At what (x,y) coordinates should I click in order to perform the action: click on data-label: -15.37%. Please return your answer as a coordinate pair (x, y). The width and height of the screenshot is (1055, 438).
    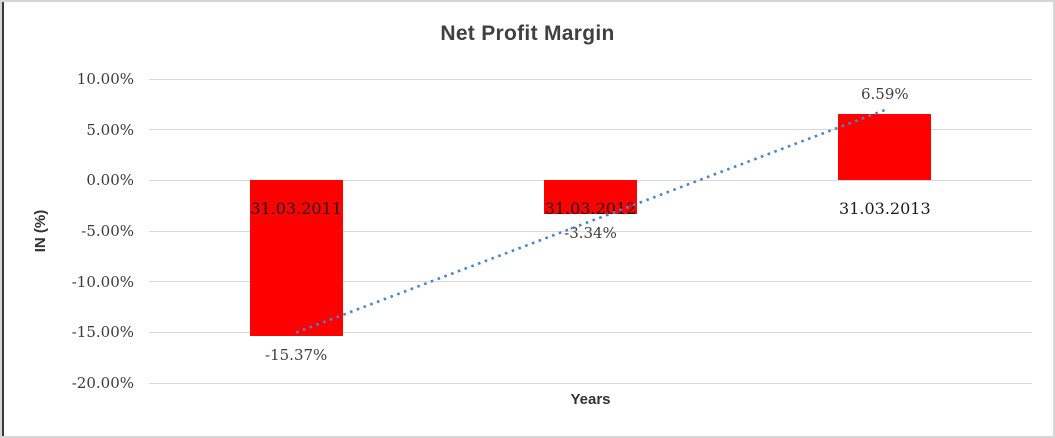
    Looking at the image, I should click on (296, 355).